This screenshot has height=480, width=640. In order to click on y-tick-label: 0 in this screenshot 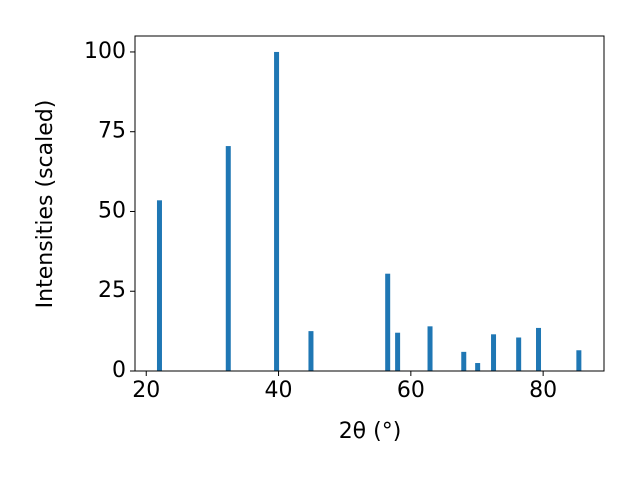, I will do `click(119, 370)`.